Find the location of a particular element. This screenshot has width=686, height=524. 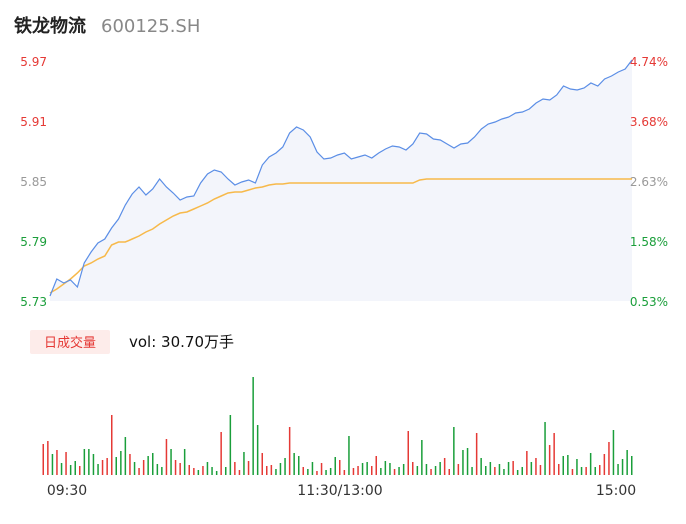

y-tick-left: 5.85 is located at coordinates (33, 182).